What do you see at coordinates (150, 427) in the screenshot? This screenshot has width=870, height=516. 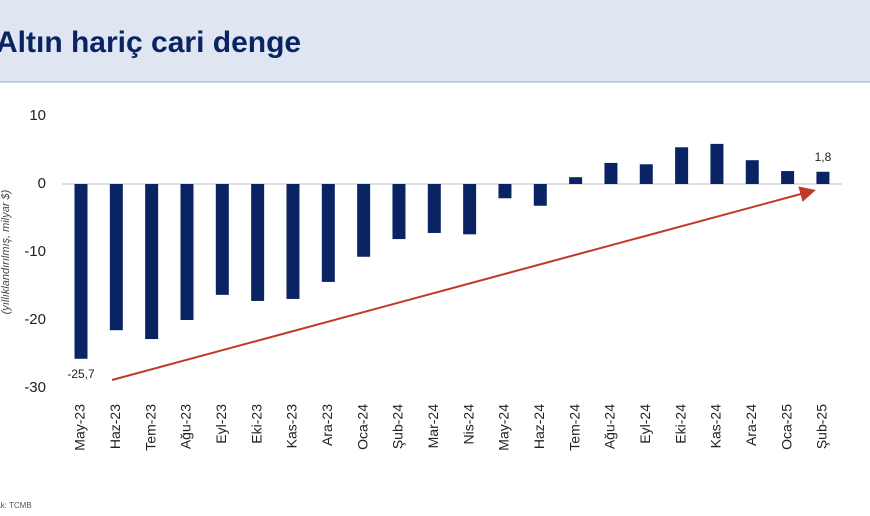 I see `x-tick-label: Tem-23` at bounding box center [150, 427].